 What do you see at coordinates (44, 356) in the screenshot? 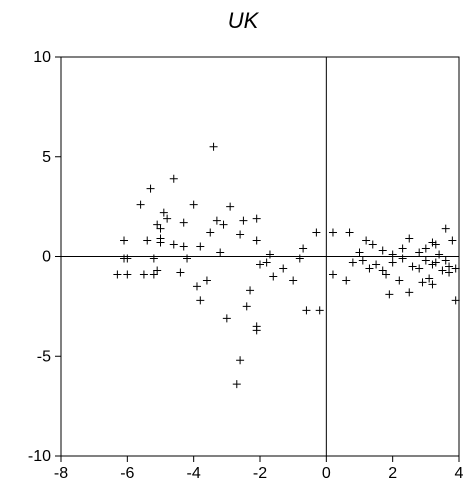
I see `y-tick-label: -5` at bounding box center [44, 356].